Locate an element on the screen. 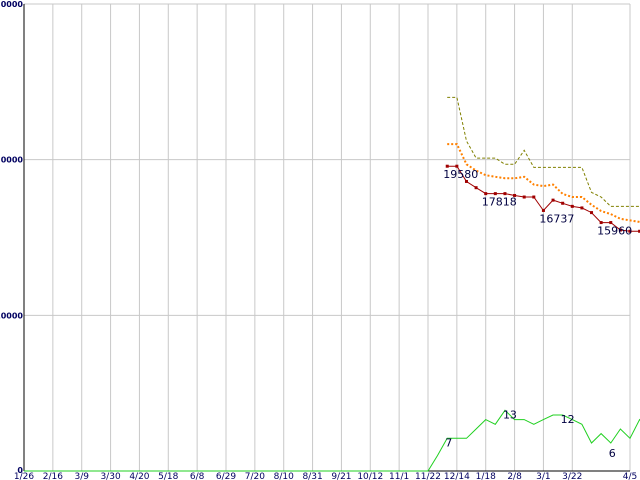 This screenshot has height=480, width=640. data-label: 6 is located at coordinates (612, 453).